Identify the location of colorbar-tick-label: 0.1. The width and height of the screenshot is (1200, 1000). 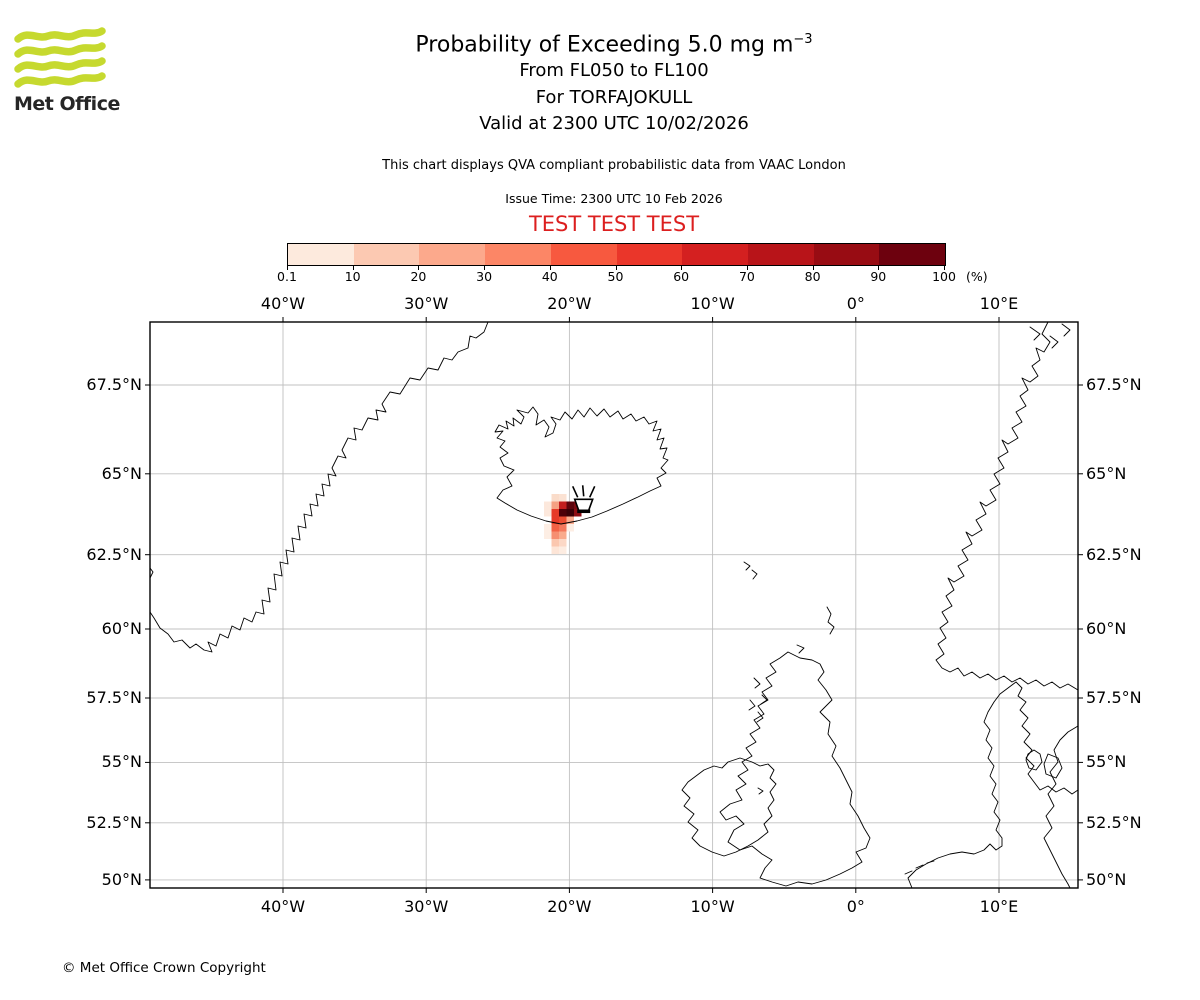
(287, 276).